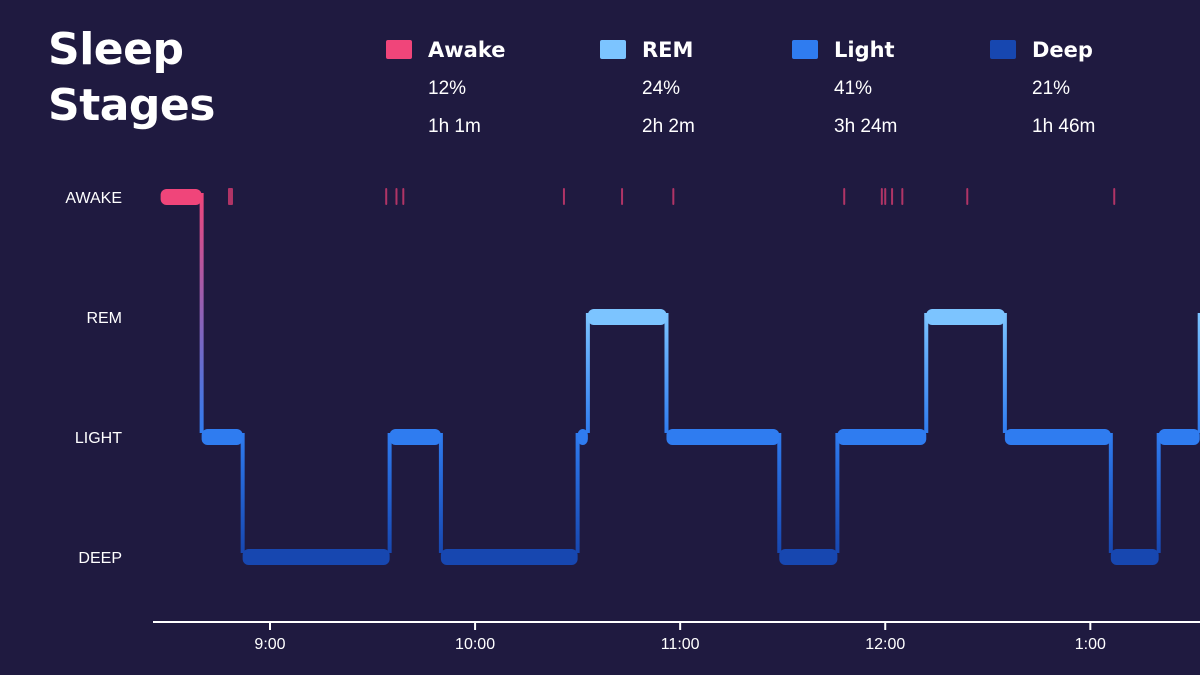 This screenshot has height=675, width=1200. I want to click on y-axis-label-awake: AWAKE, so click(93, 198).